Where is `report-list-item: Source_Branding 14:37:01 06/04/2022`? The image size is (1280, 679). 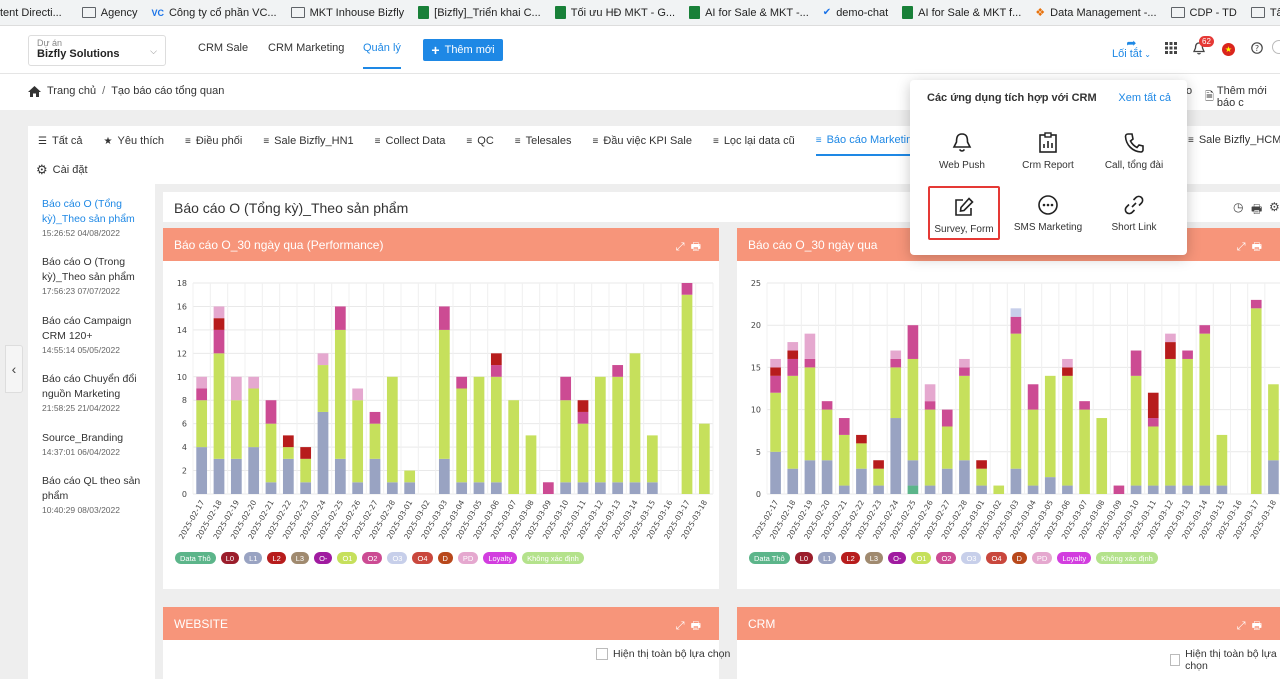
report-list-item: Source_Branding 14:37:01 06/04/2022 is located at coordinates (92, 444).